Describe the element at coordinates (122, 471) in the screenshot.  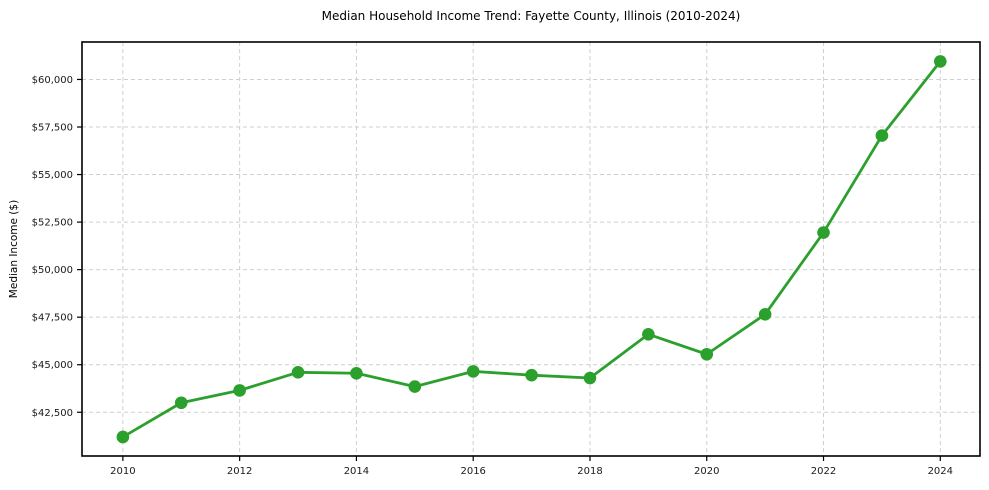
I see `x-tick-label: 2010` at that location.